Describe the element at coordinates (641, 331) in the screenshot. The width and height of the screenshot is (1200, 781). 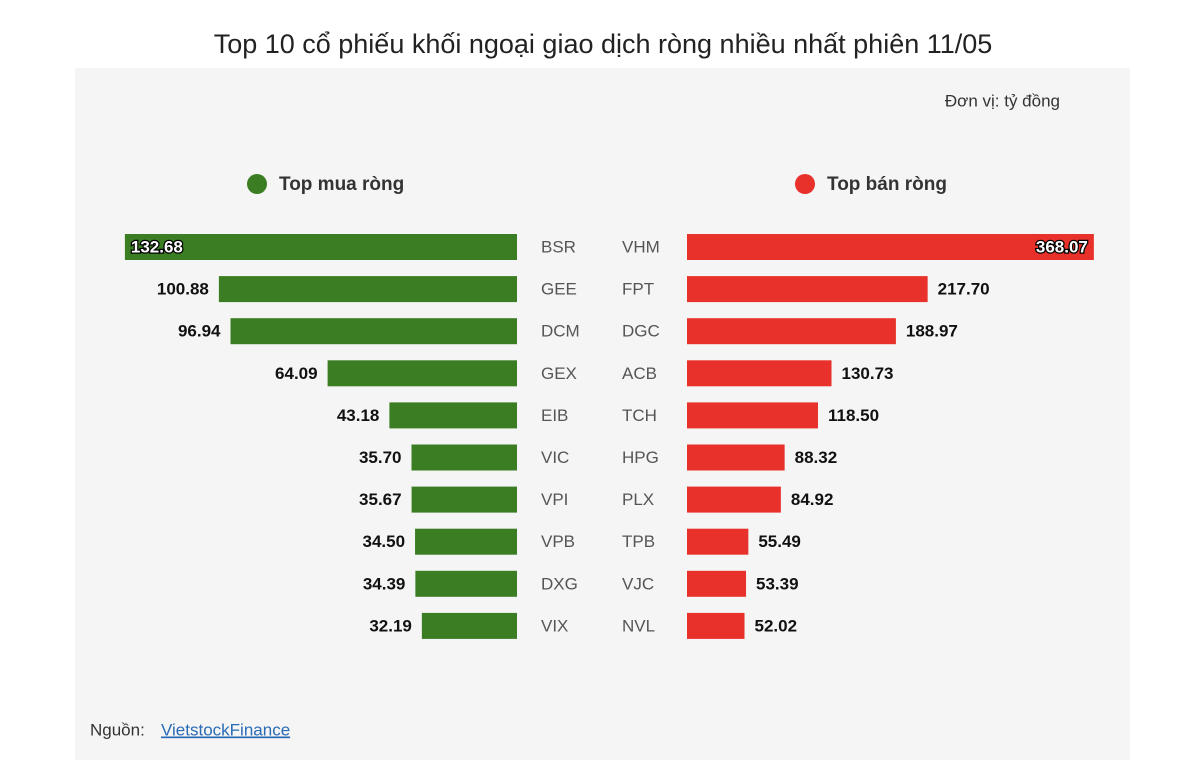
I see `category-label: DGC` at that location.